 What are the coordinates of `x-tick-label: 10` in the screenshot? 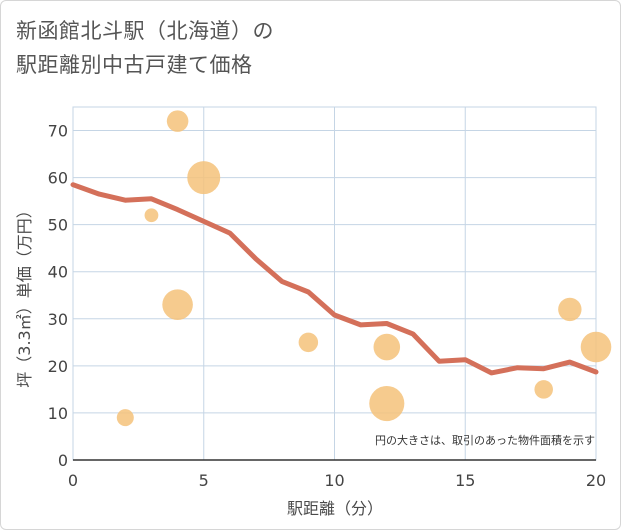 It's located at (334, 480).